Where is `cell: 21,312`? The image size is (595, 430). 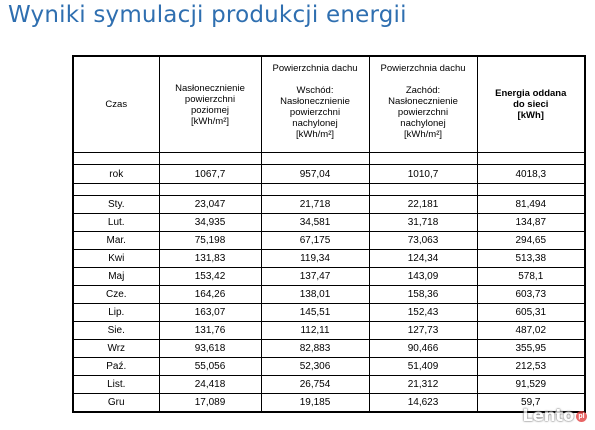
cell: 21,312 is located at coordinates (423, 384).